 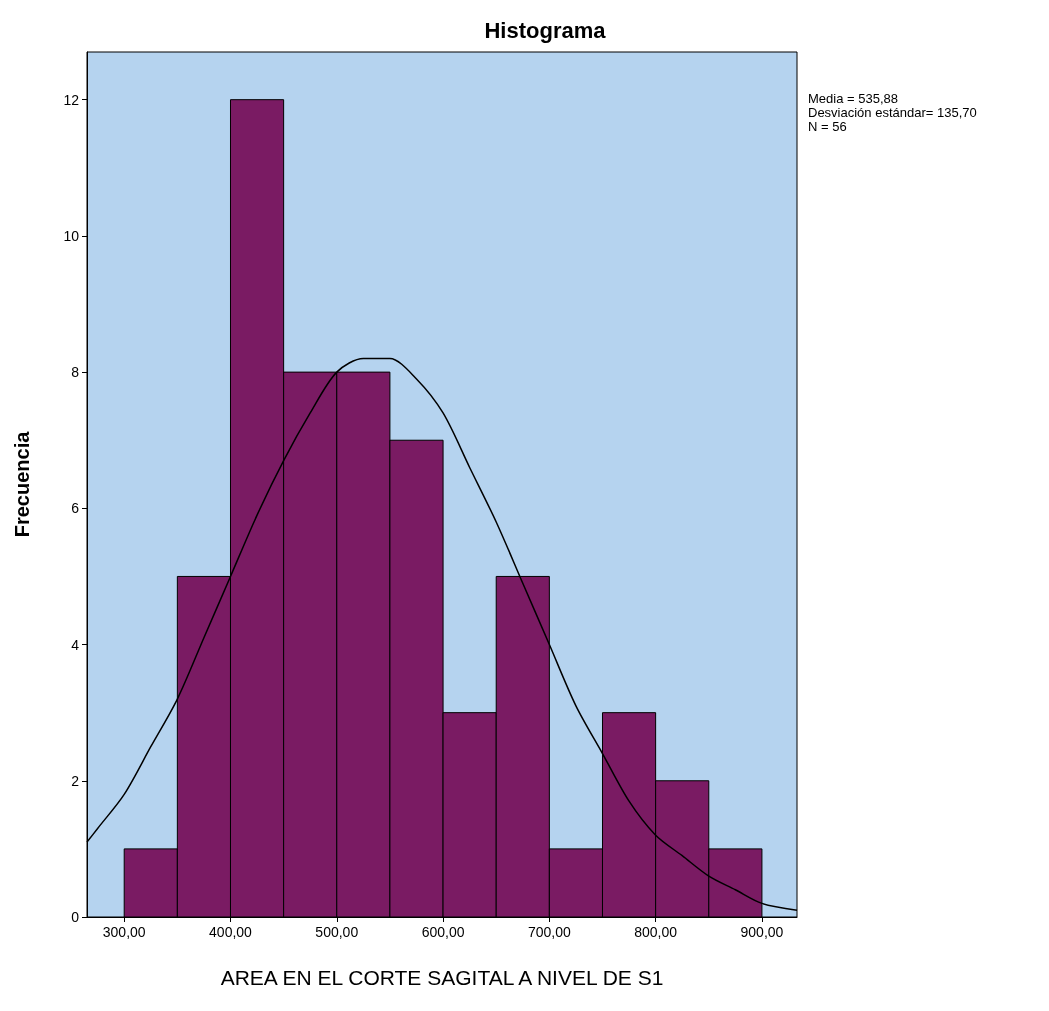 What do you see at coordinates (545, 30) in the screenshot?
I see `chart-title: Histograma` at bounding box center [545, 30].